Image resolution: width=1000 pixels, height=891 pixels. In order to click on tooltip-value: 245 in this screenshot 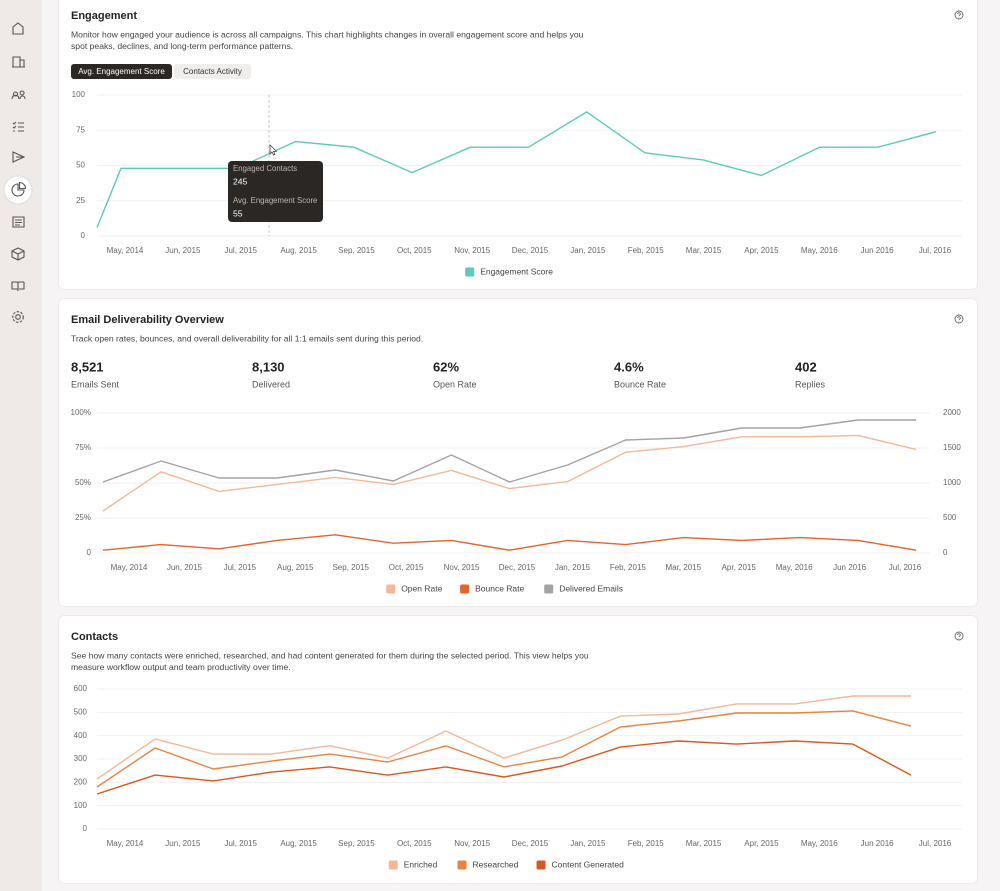, I will do `click(240, 181)`.